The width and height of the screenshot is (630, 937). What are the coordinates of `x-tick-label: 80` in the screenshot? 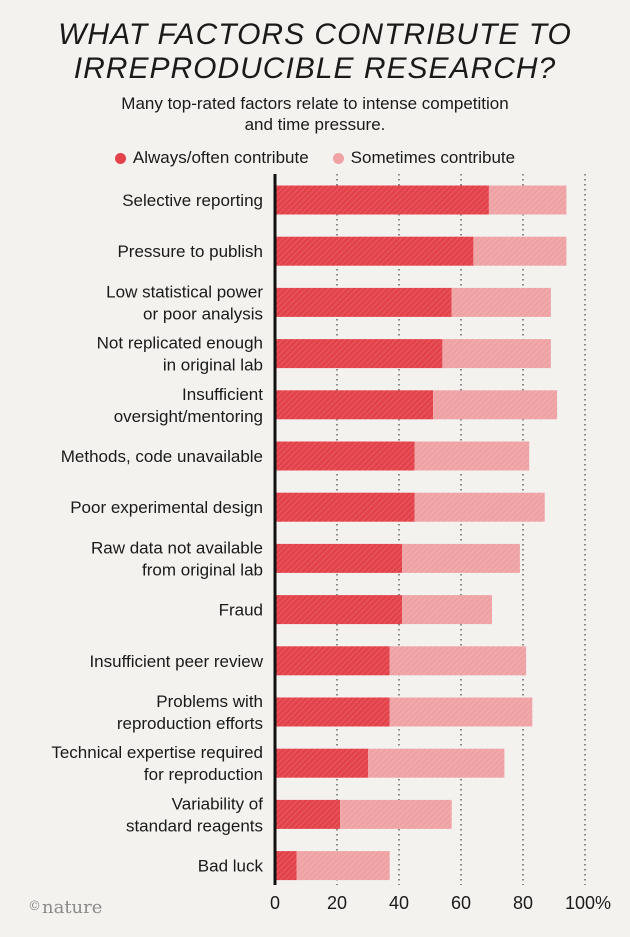 It's located at (523, 903).